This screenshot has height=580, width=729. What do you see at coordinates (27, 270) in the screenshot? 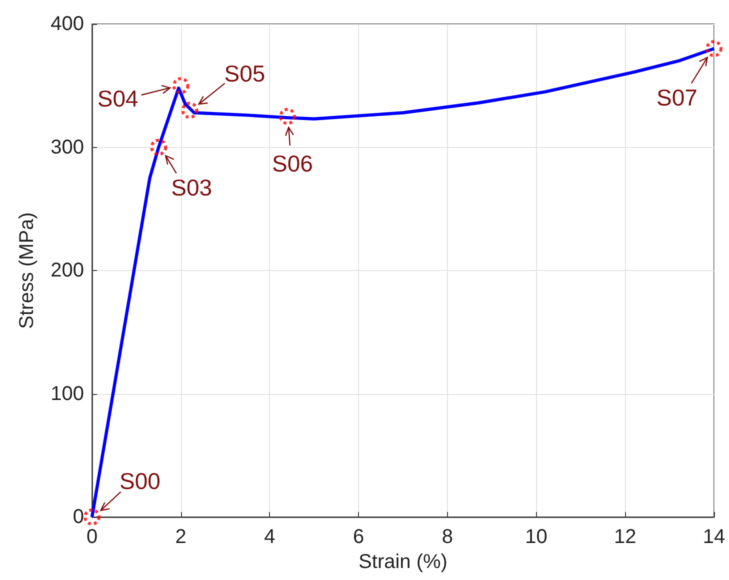
I see `y-axis-title: Stress (MPa)` at bounding box center [27, 270].